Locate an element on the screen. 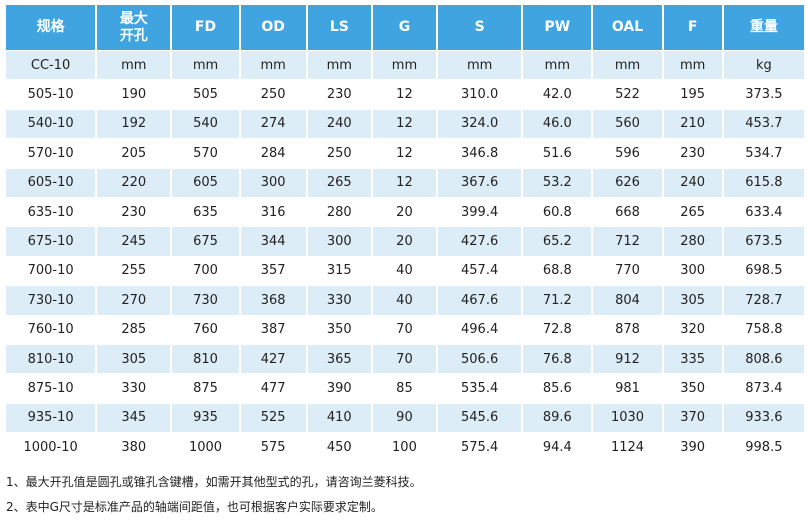  cell: 535.4 is located at coordinates (480, 388).